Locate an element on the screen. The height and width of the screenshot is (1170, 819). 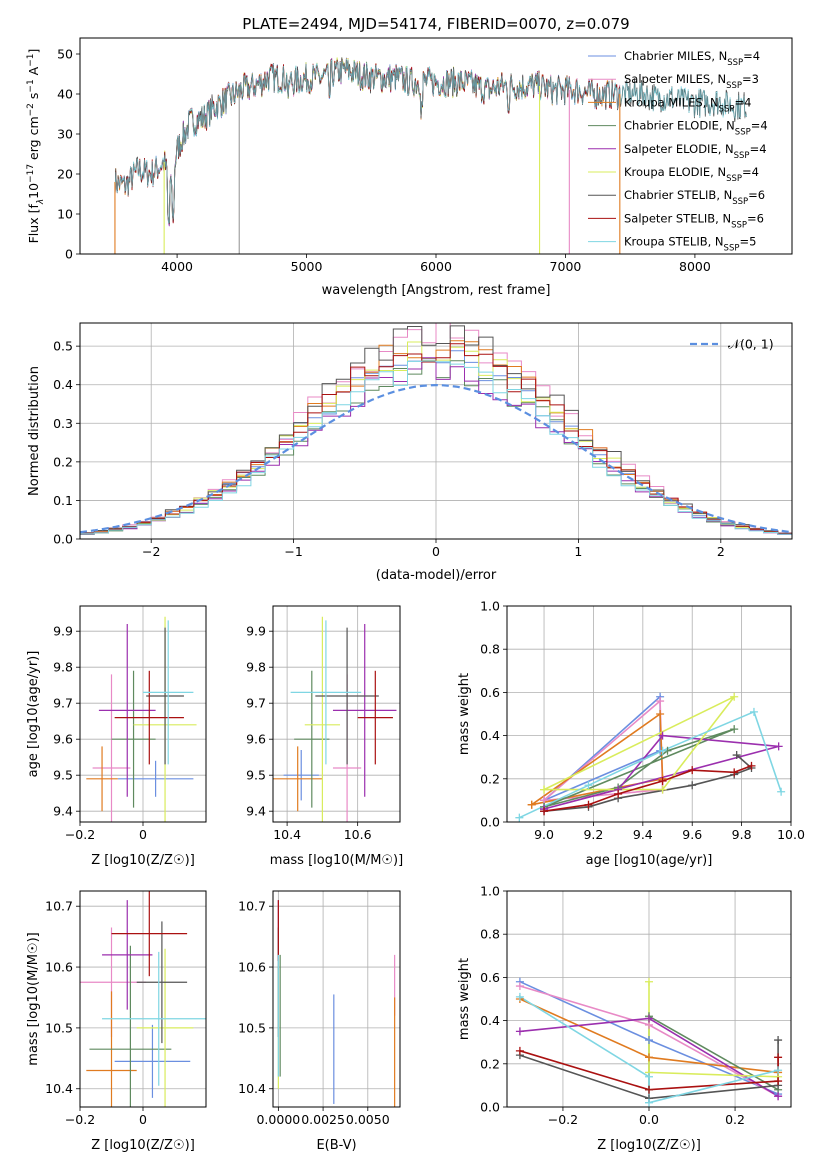
legend-entry-label: Salpeter STELIB, N is located at coordinates (677, 218).